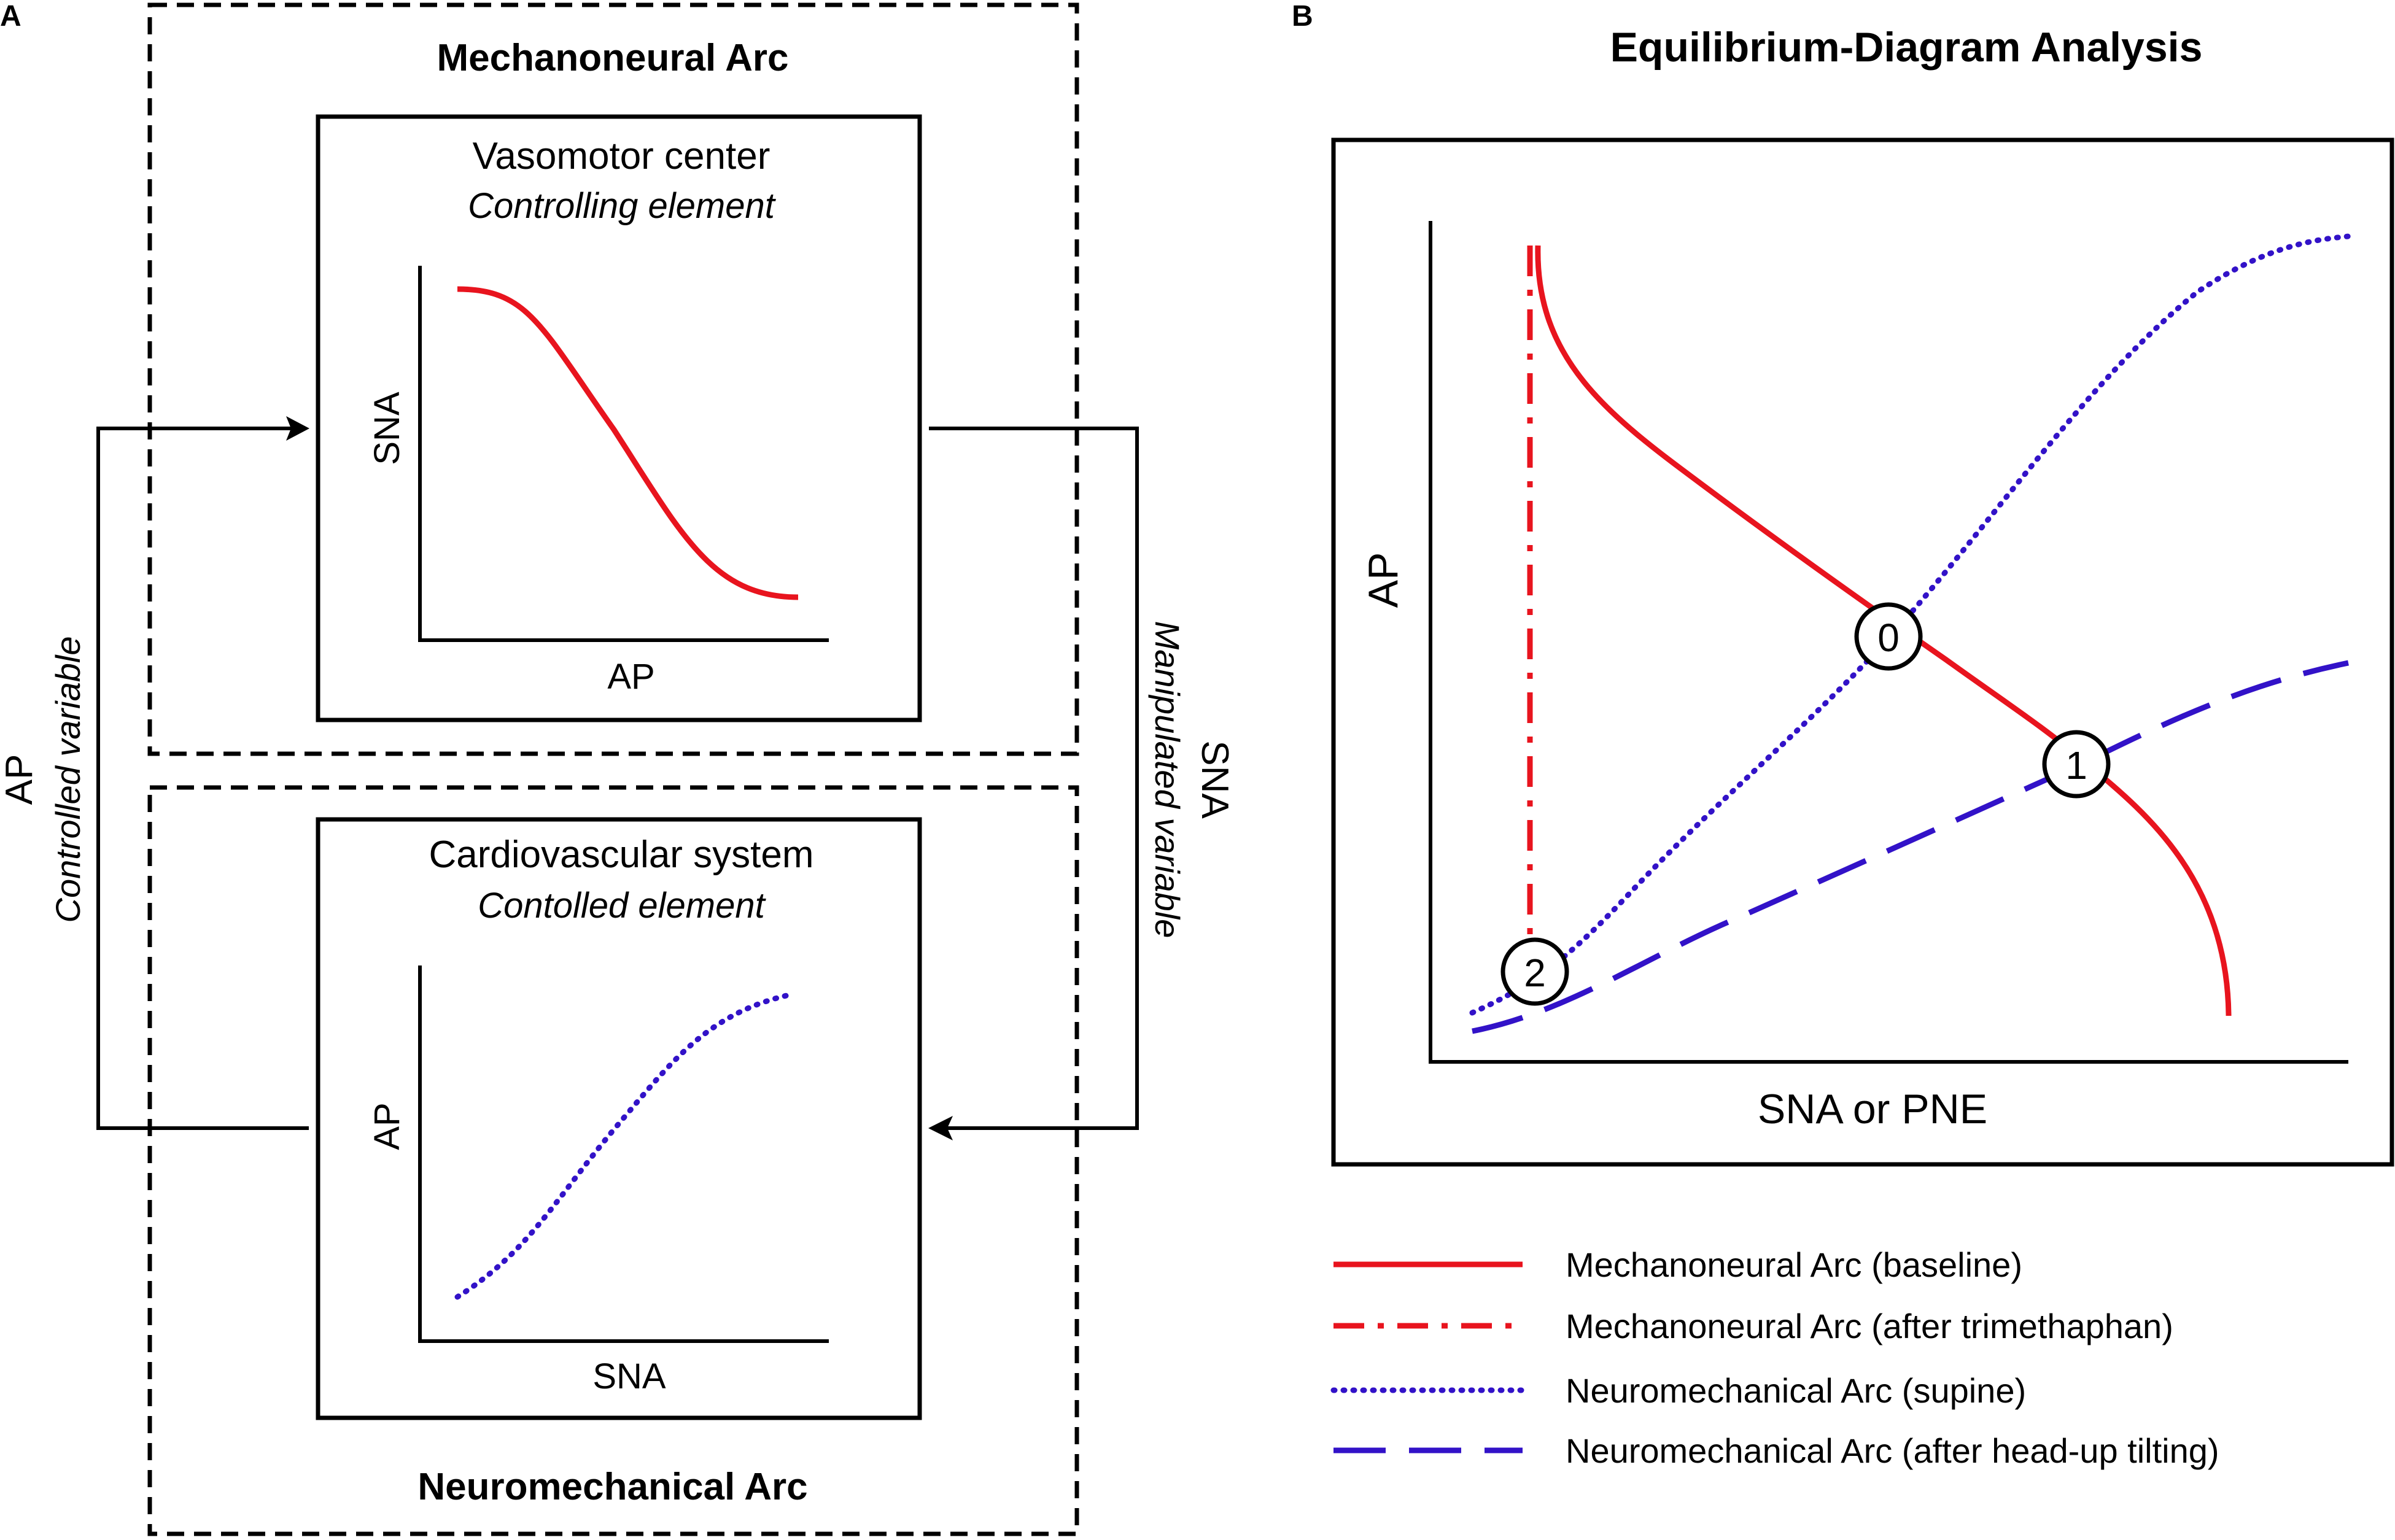 This screenshot has height=1540, width=2395. What do you see at coordinates (1873, 1109) in the screenshot?
I see `equilibrium-x-label: SNA or PNE` at bounding box center [1873, 1109].